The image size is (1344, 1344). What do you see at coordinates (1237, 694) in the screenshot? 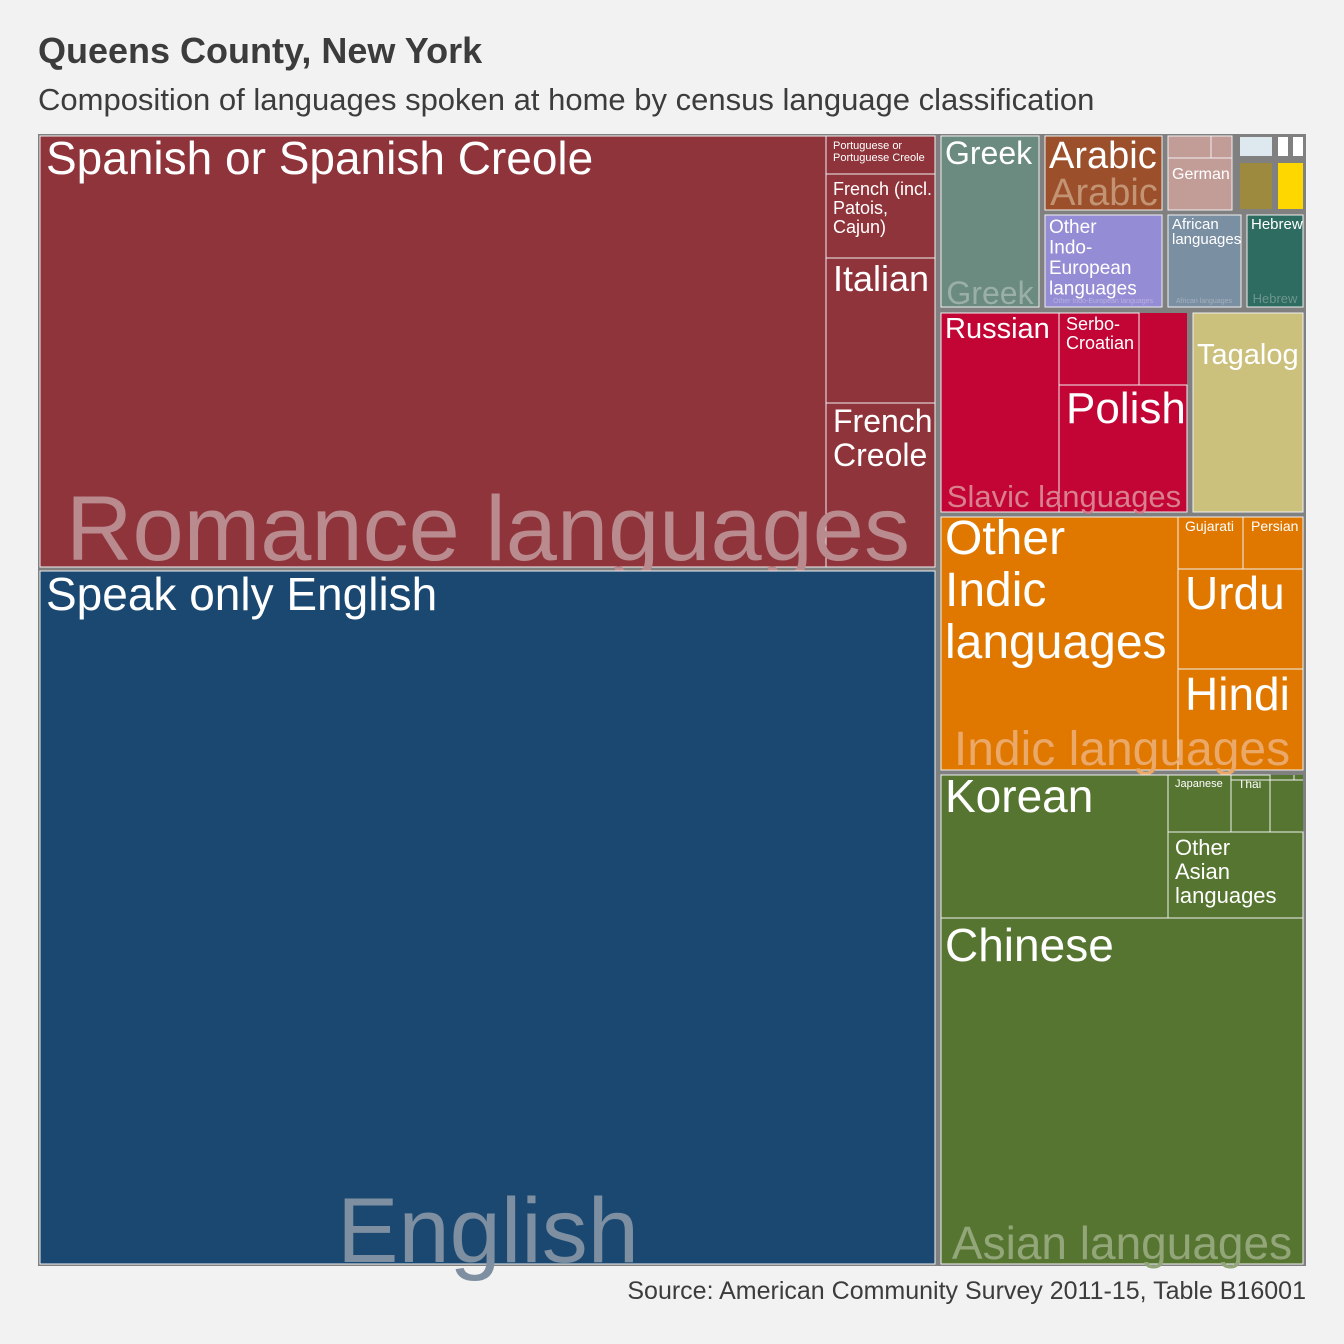
I see `item-label-hindi: Hindi` at bounding box center [1237, 694].